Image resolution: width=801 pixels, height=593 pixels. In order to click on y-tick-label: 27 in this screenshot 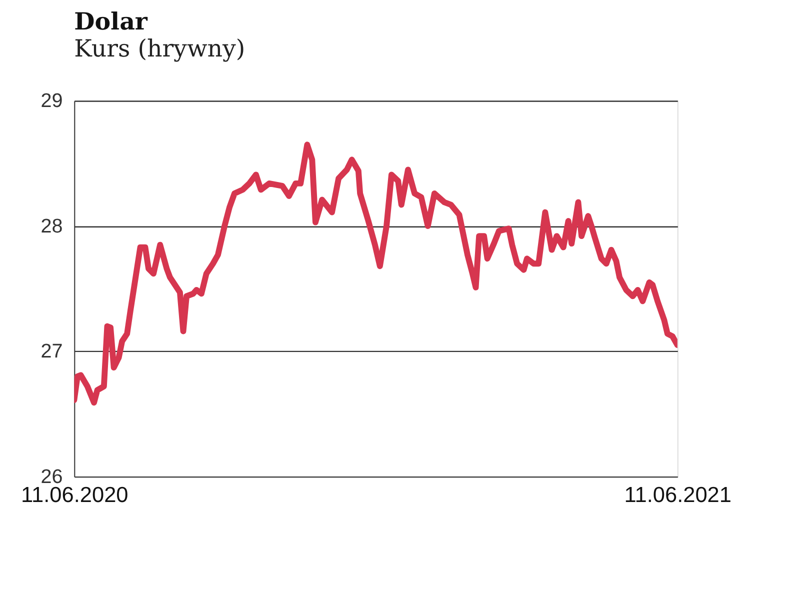, I will do `click(51, 351)`.